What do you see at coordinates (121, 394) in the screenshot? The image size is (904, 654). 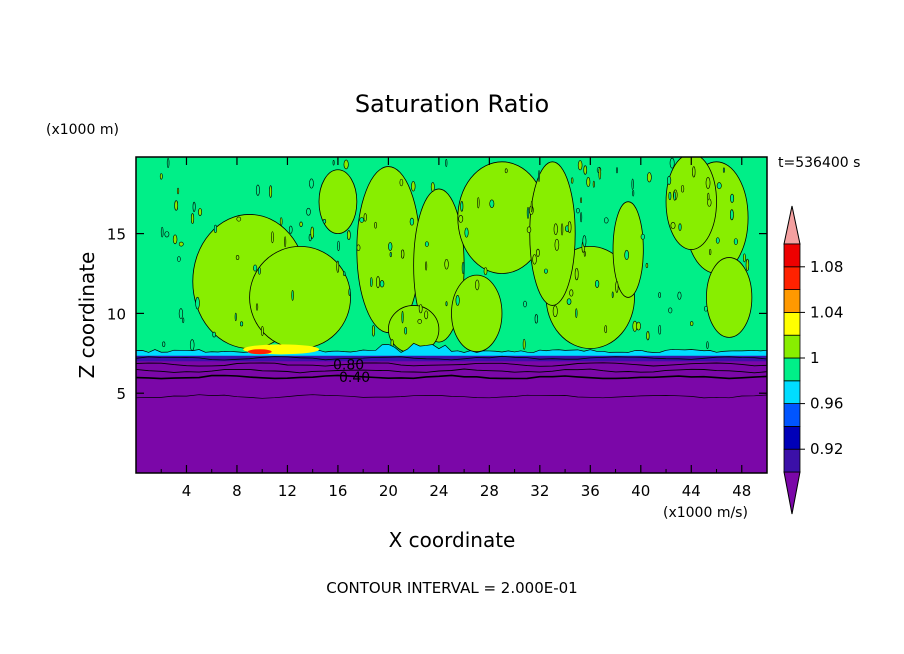 I see `y-tick-label: 5` at bounding box center [121, 394].